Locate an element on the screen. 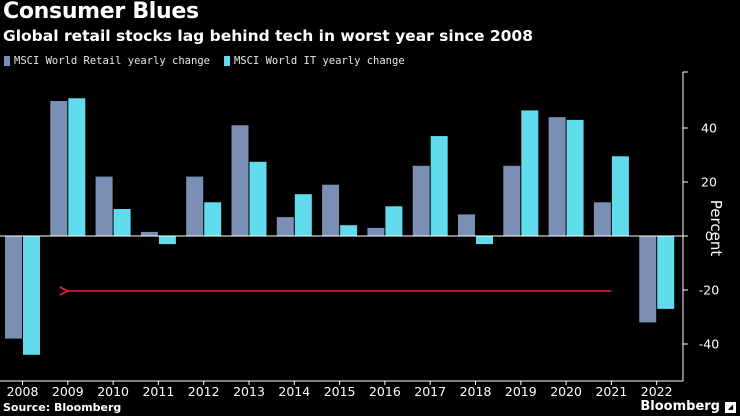  bar-it-2017 is located at coordinates (439, 186).